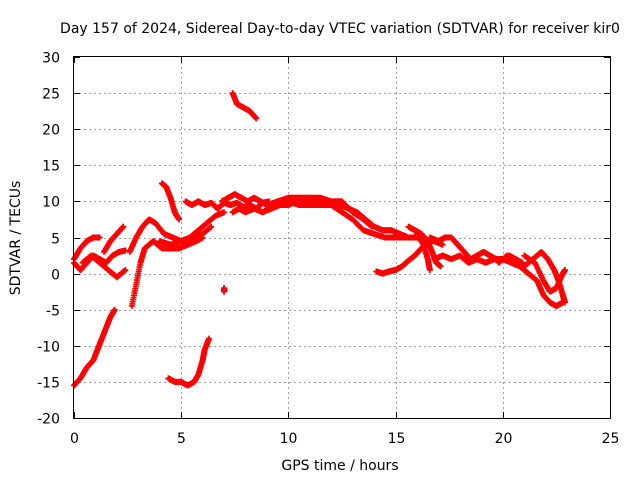 The width and height of the screenshot is (640, 480). I want to click on x-axis-label: GPS time / hours, so click(339, 466).